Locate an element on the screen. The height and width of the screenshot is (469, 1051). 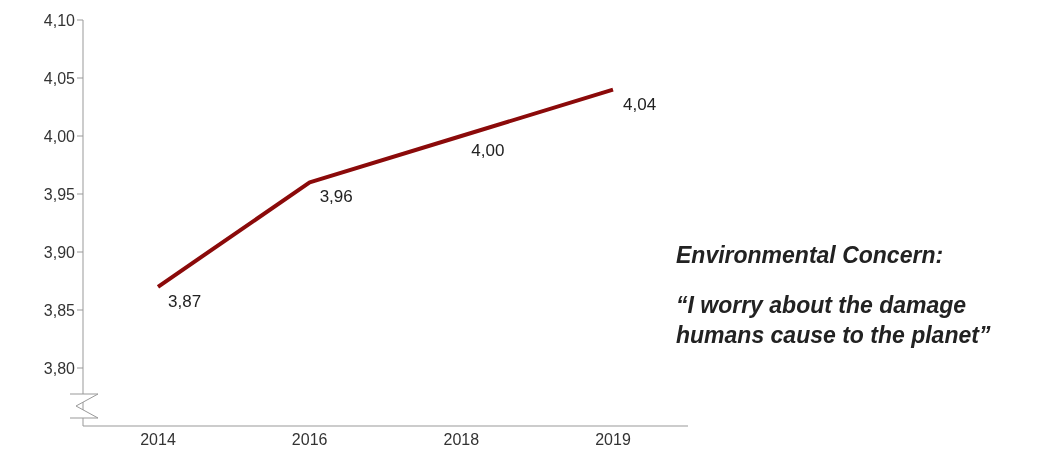
annotation: Environmental Concern: is located at coordinates (810, 255).